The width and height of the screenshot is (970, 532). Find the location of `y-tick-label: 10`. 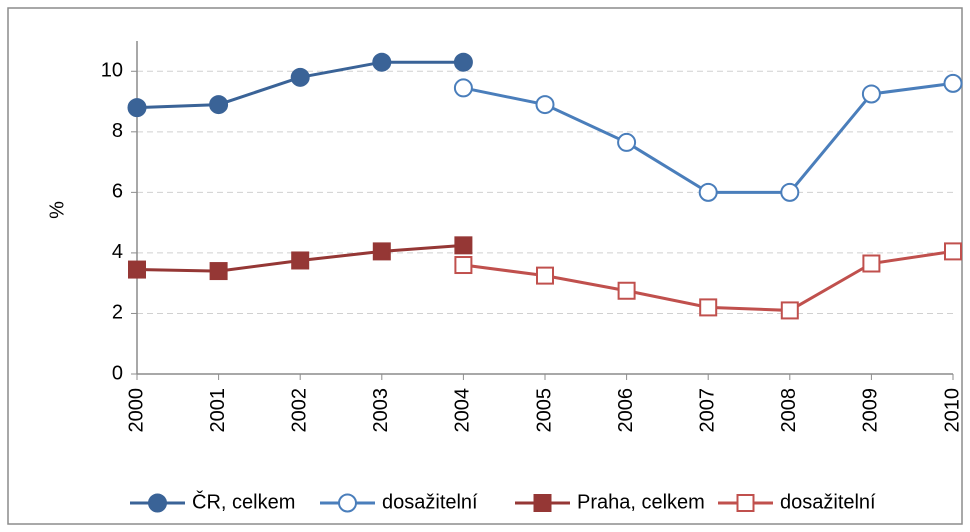

y-tick-label: 10 is located at coordinates (112, 71).